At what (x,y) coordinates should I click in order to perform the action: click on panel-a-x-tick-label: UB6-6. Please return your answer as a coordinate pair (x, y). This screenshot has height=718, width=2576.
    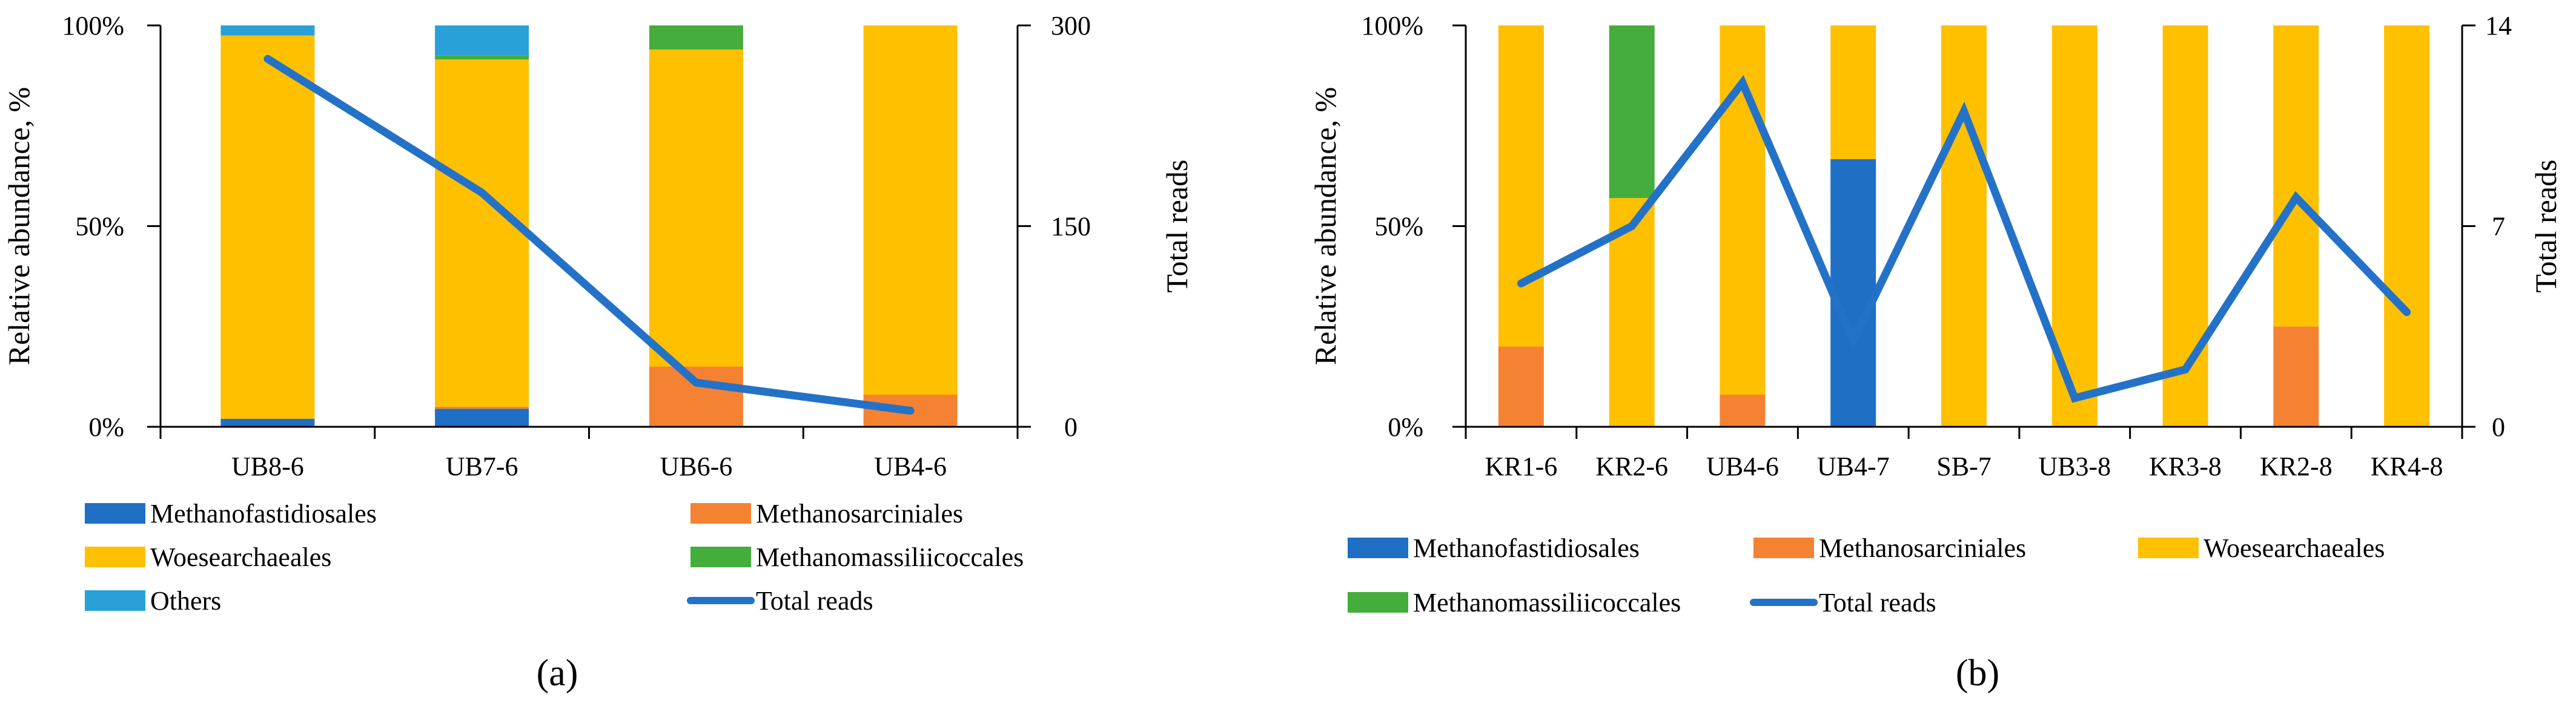
    Looking at the image, I should click on (696, 466).